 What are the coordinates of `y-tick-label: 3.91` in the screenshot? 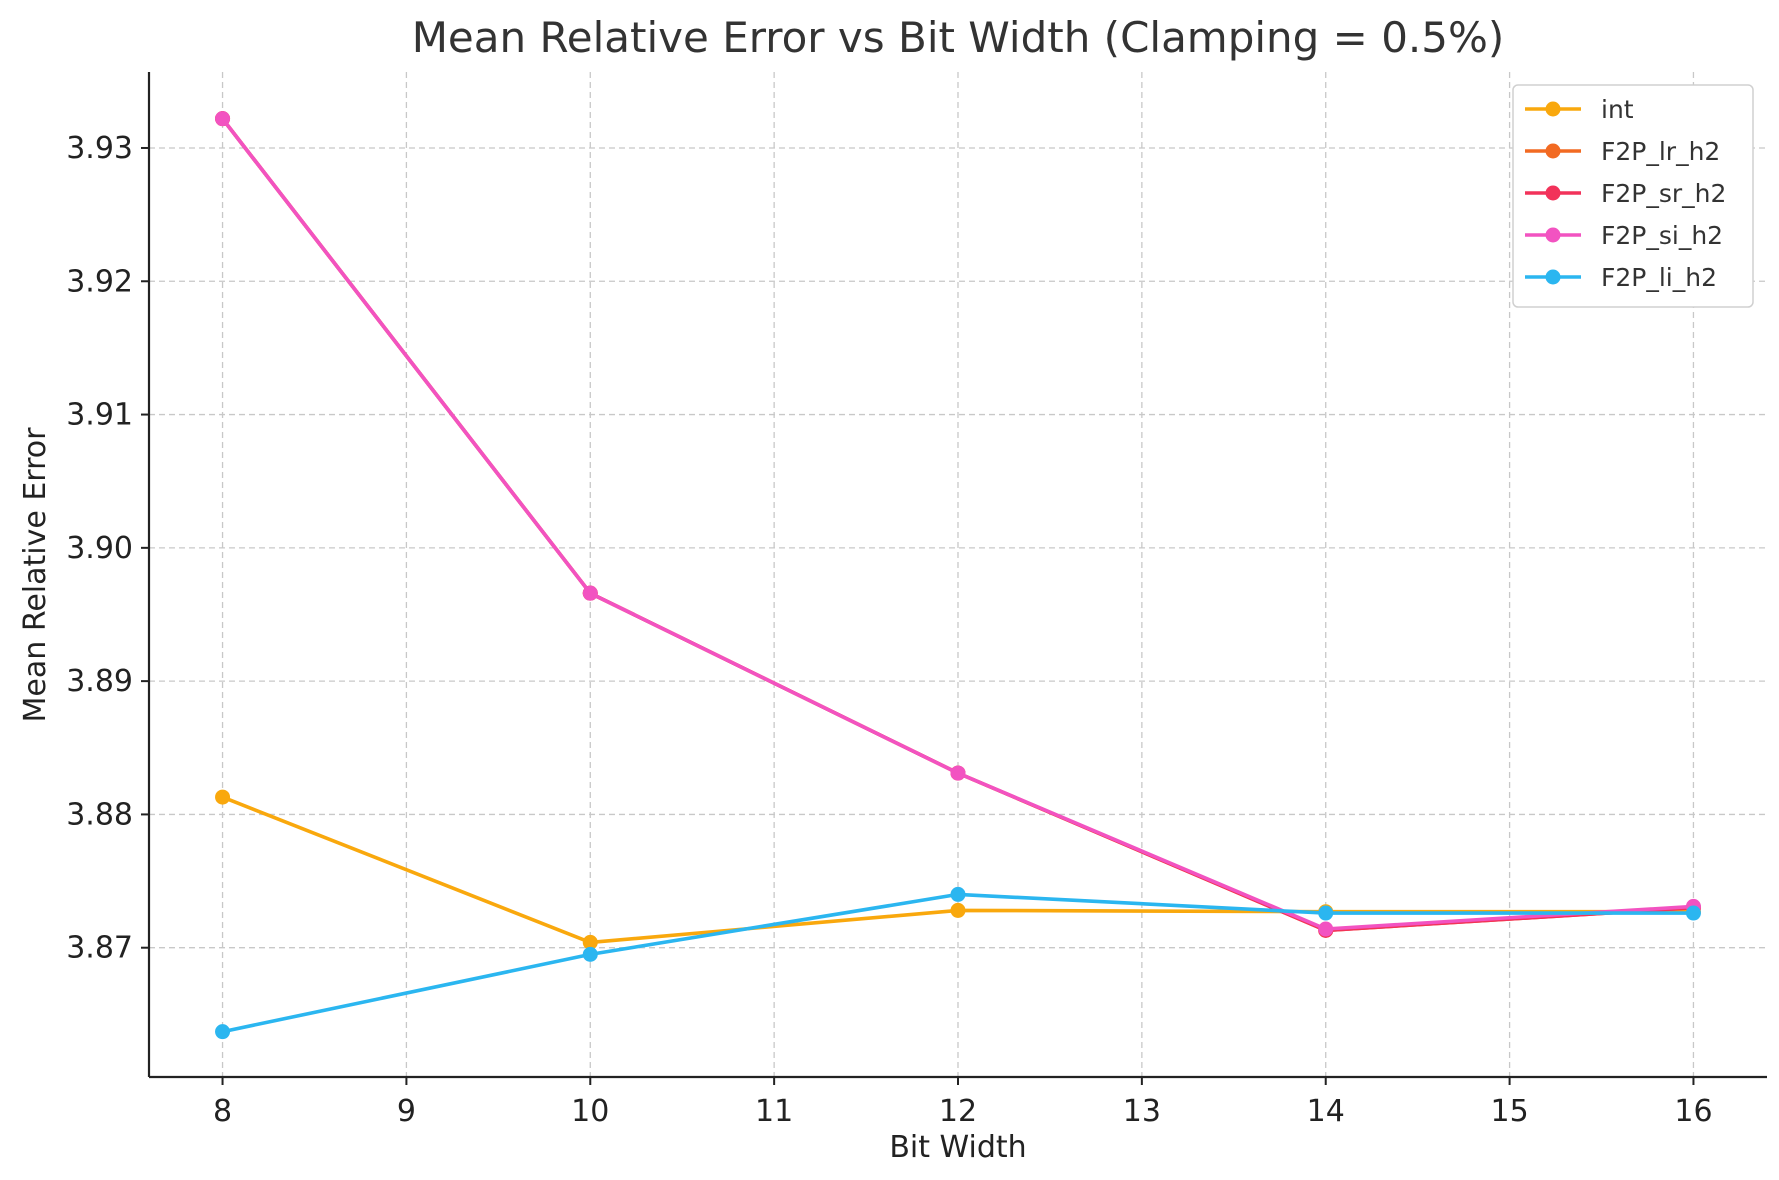 It's located at (99, 415).